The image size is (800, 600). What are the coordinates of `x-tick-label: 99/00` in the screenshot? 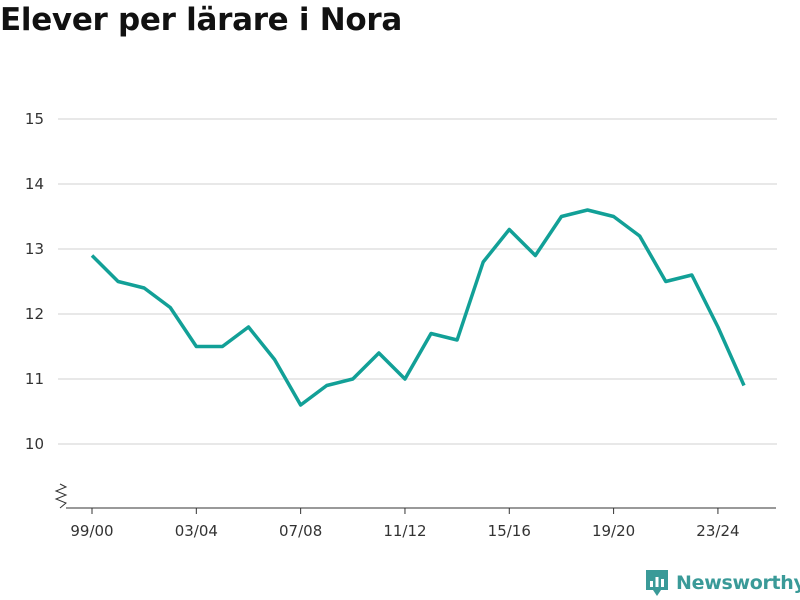 It's located at (91, 531).